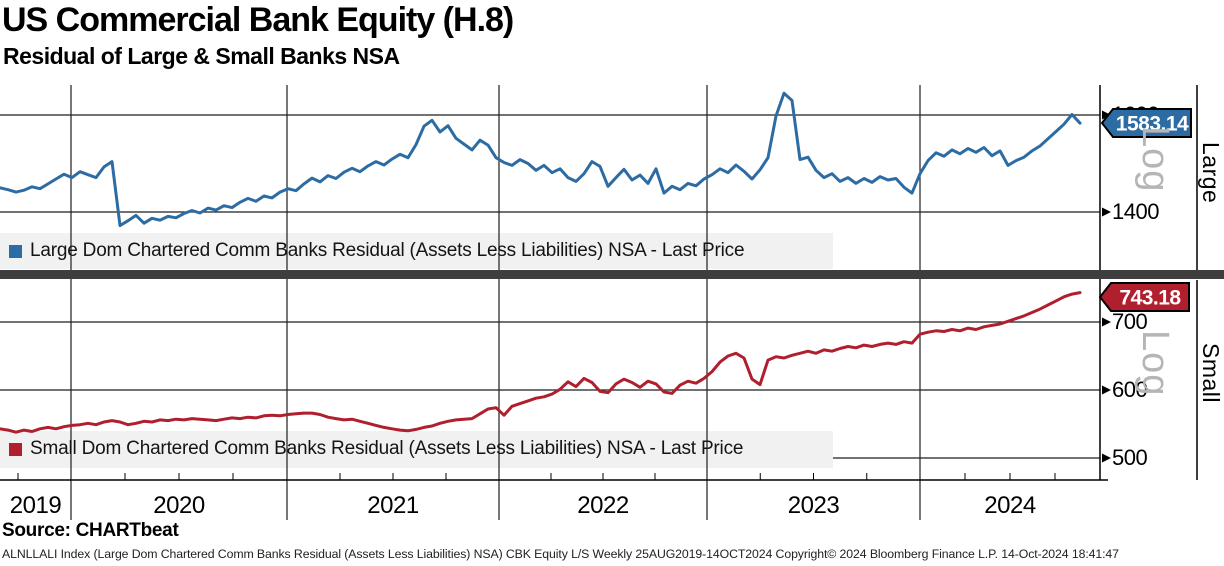 This screenshot has width=1224, height=566. I want to click on small-series-swatch-icon, so click(15, 449).